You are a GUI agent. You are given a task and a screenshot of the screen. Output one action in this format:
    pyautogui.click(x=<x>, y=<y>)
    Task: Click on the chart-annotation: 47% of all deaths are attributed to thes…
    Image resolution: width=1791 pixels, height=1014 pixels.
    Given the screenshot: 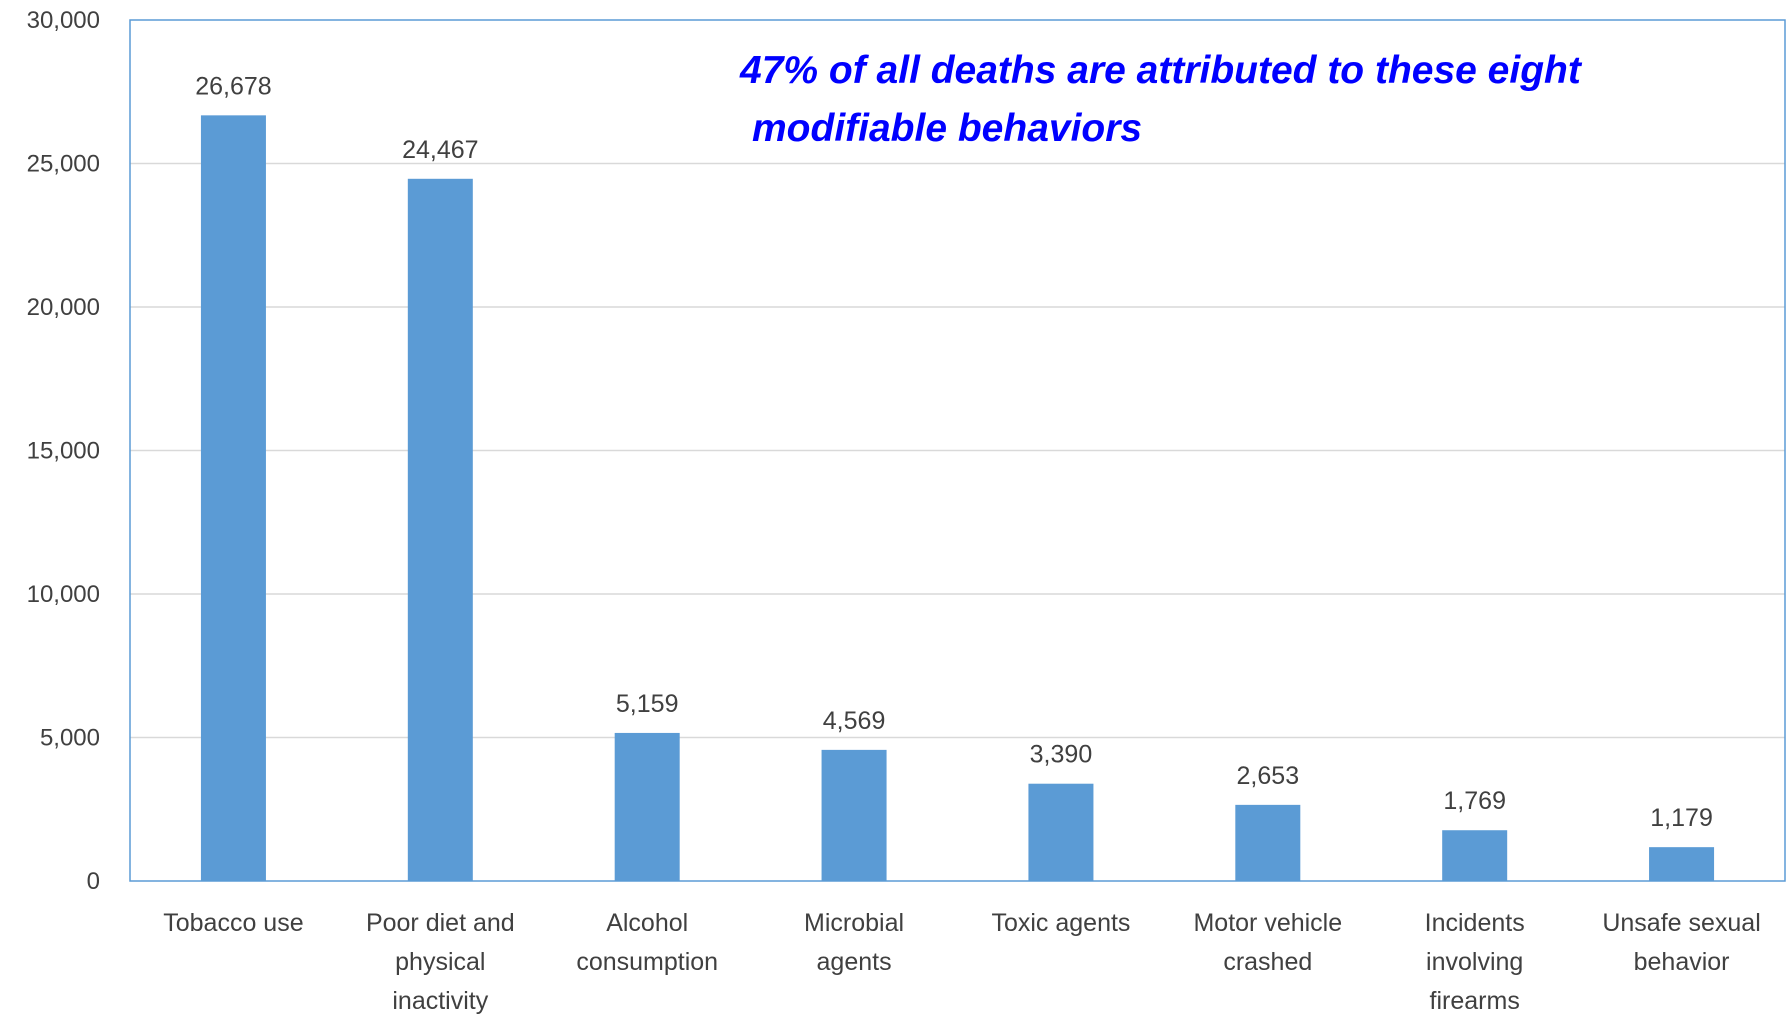 What is the action you would take?
    pyautogui.click(x=1165, y=99)
    